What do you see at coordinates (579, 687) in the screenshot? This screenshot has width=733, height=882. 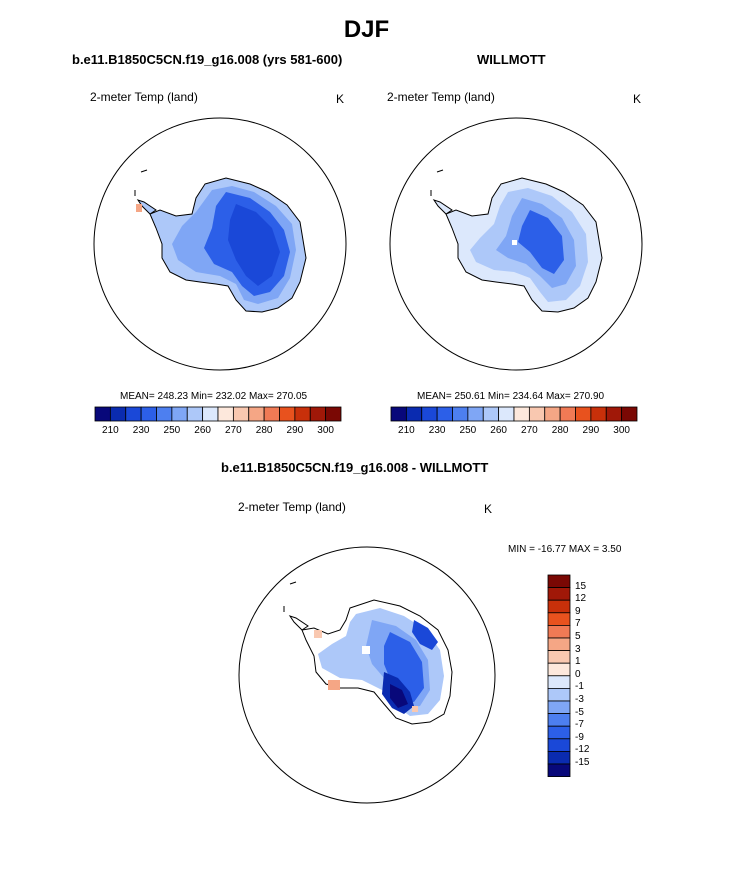 I see `diff-colorbar-tick-label: -1` at bounding box center [579, 687].